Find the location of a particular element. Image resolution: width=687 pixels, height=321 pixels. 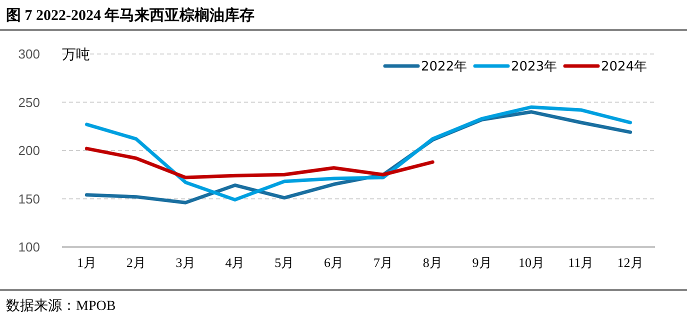

x-tick-label: 1月 is located at coordinates (86, 262).